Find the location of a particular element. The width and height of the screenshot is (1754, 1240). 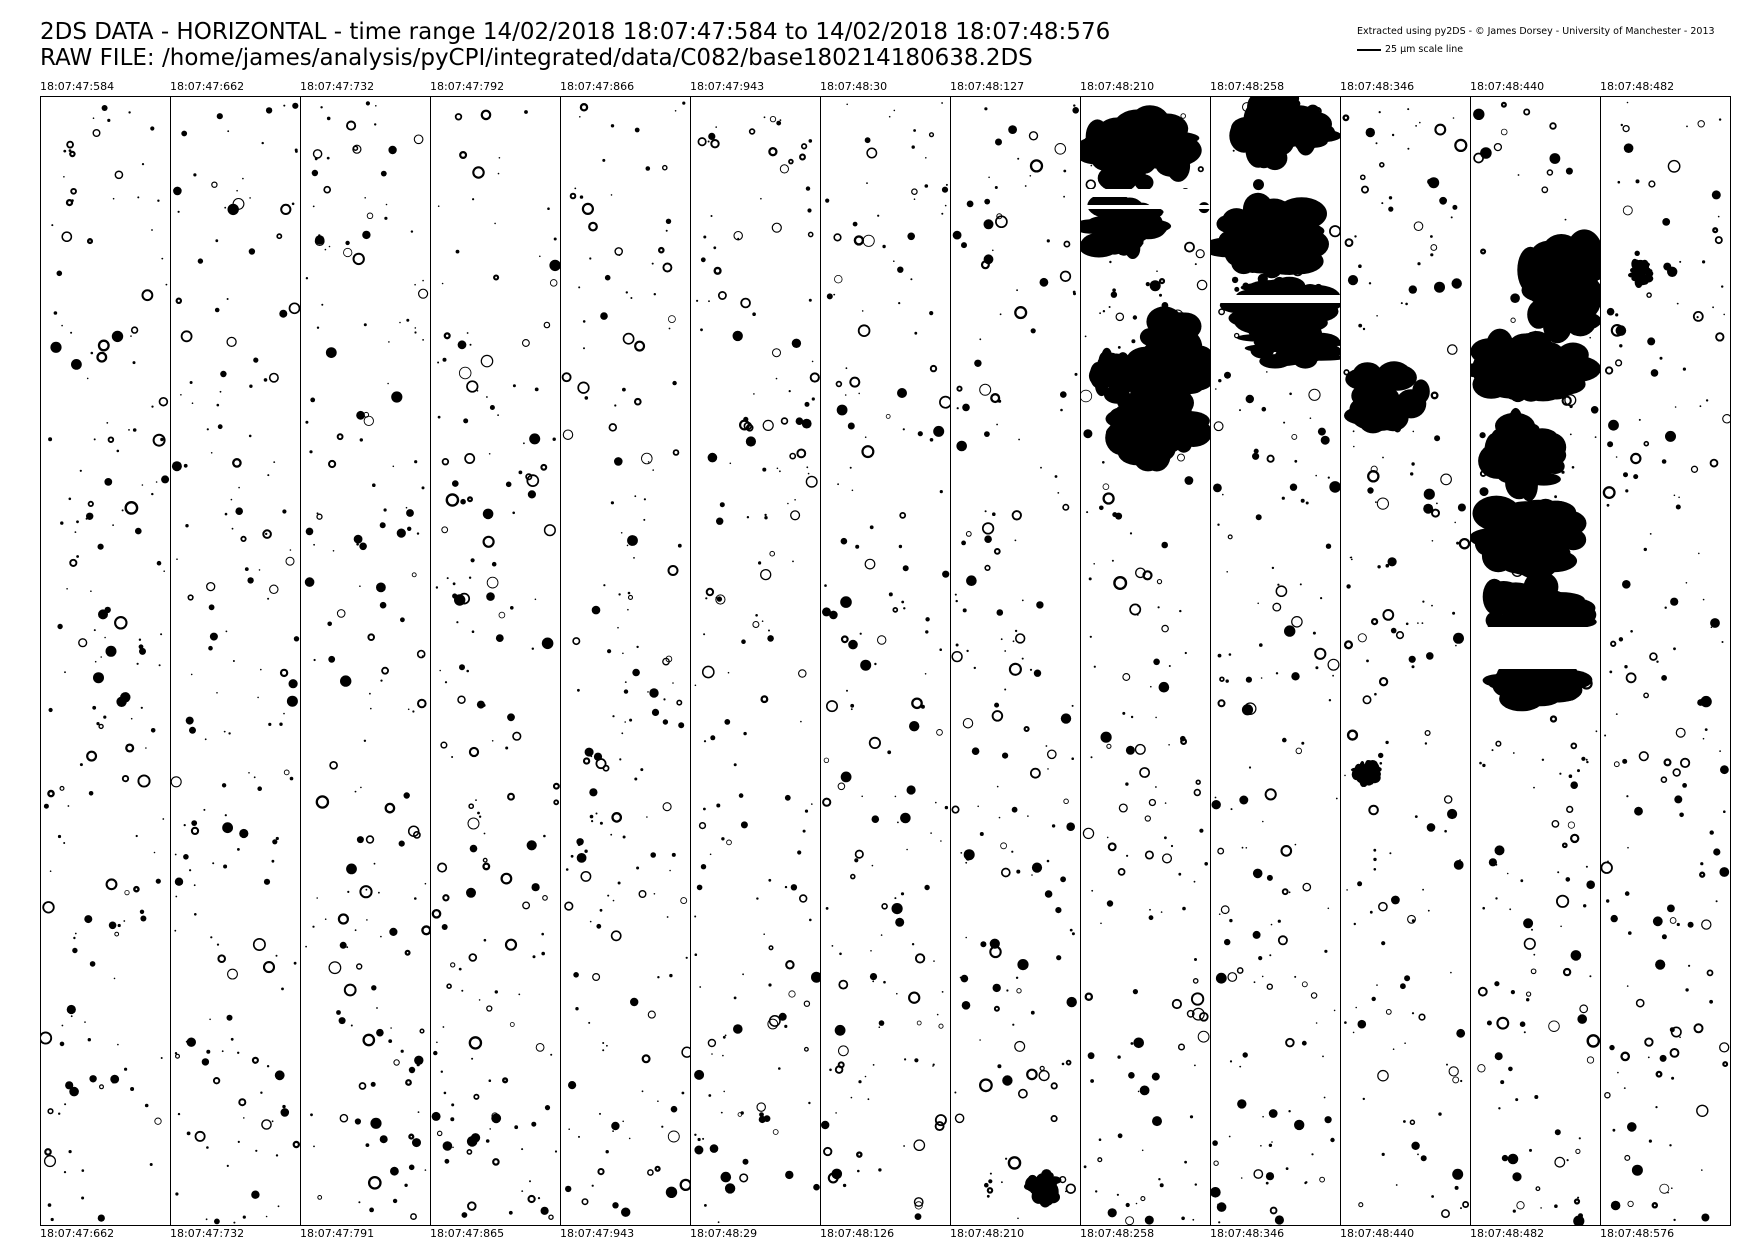

strip-start-time: 18:07:48:346 is located at coordinates (1377, 86).